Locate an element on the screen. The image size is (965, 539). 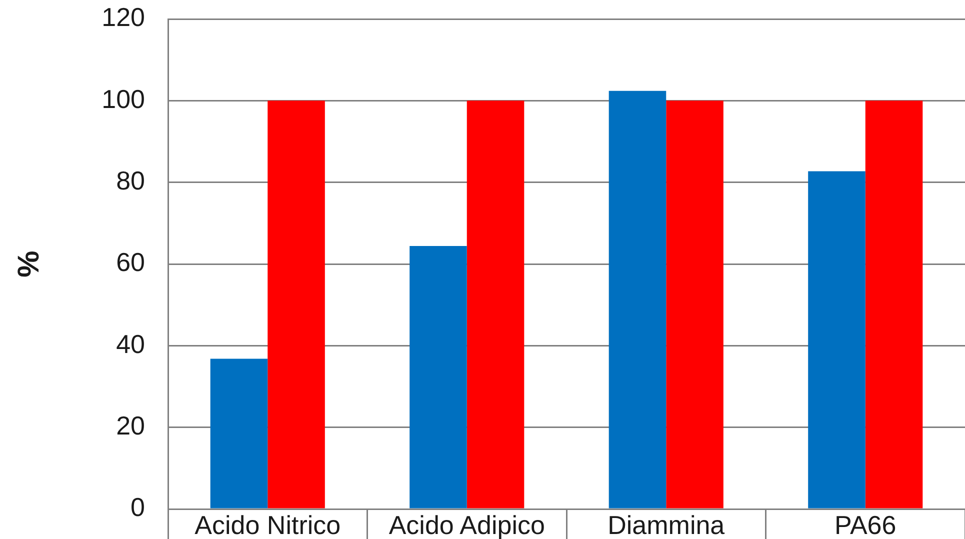
y-tick-label: 120 is located at coordinates (123, 17).